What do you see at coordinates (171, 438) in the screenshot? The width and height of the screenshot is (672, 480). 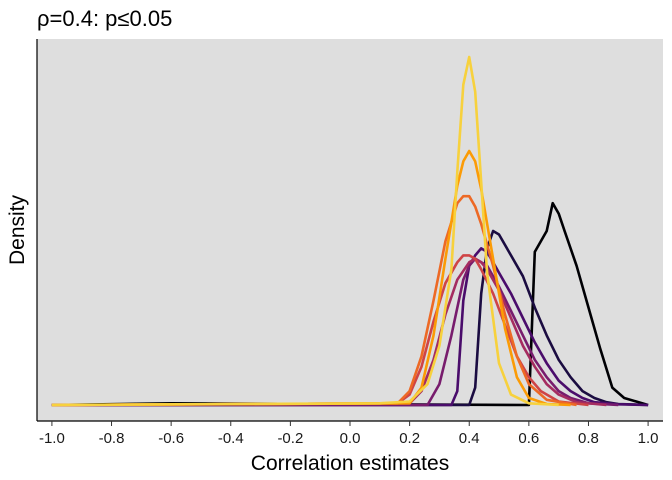 I see `x-tick-label: -0.6` at bounding box center [171, 438].